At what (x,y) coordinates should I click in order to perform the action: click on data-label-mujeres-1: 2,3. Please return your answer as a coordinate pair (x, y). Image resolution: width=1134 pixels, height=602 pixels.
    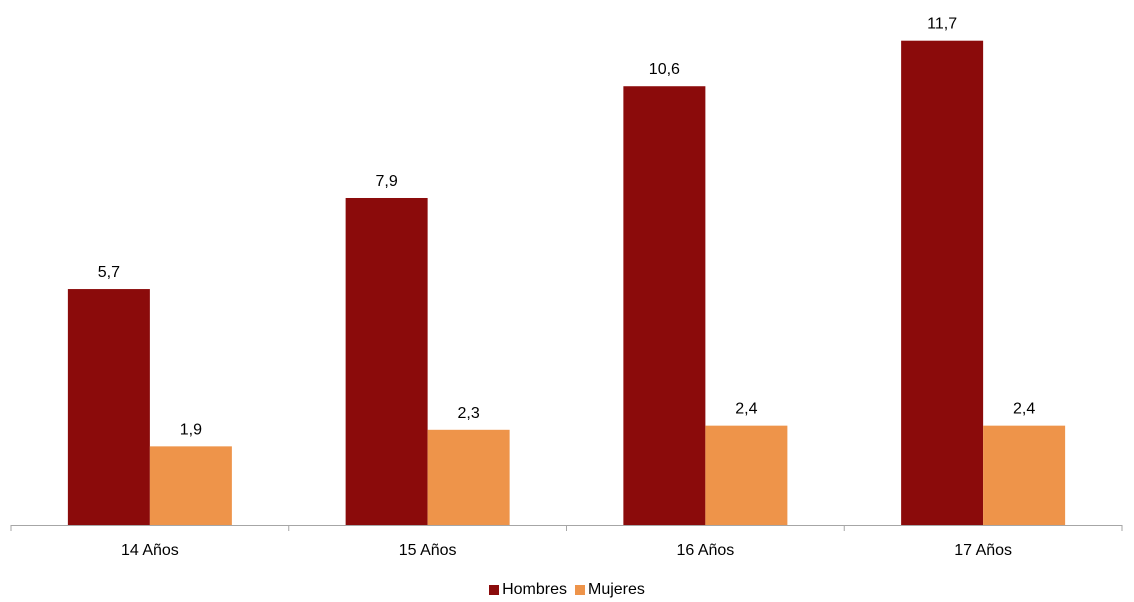
    Looking at the image, I should click on (469, 413).